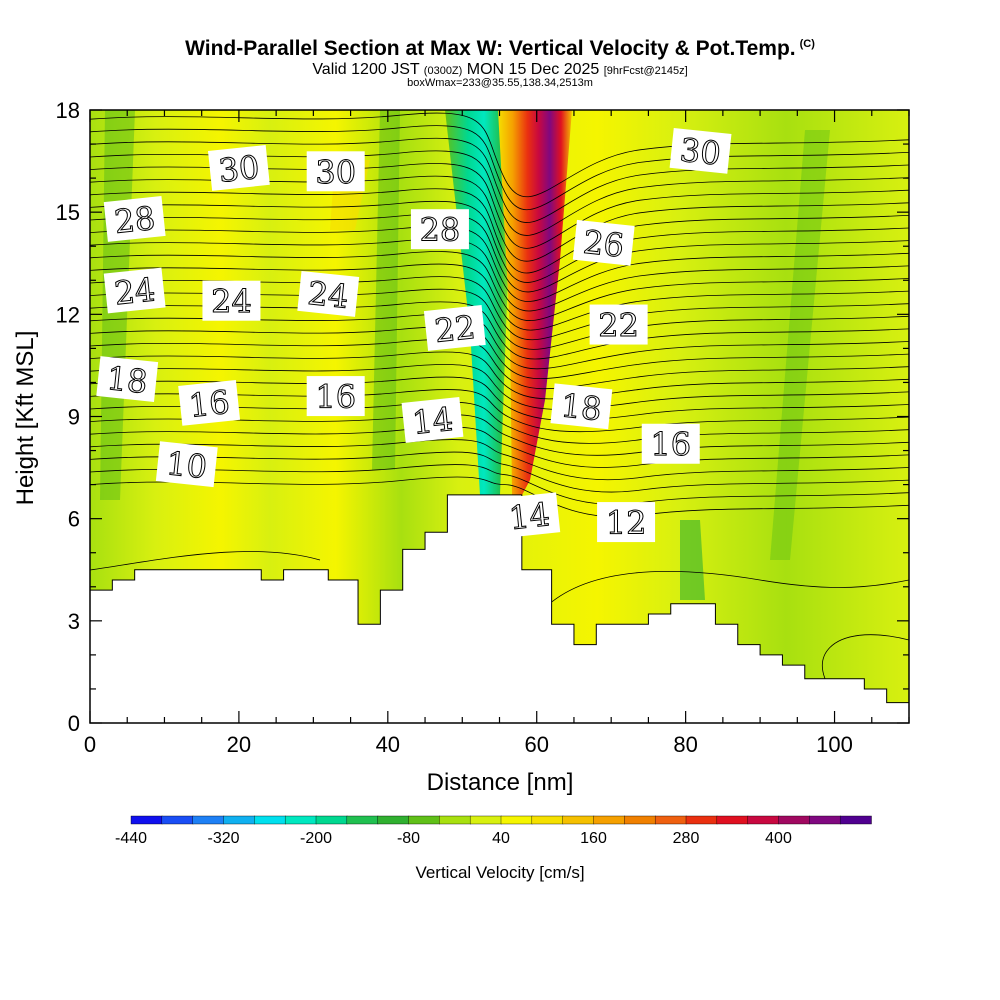 This screenshot has width=1000, height=1000. I want to click on y-tick-label: 18, so click(68, 110).